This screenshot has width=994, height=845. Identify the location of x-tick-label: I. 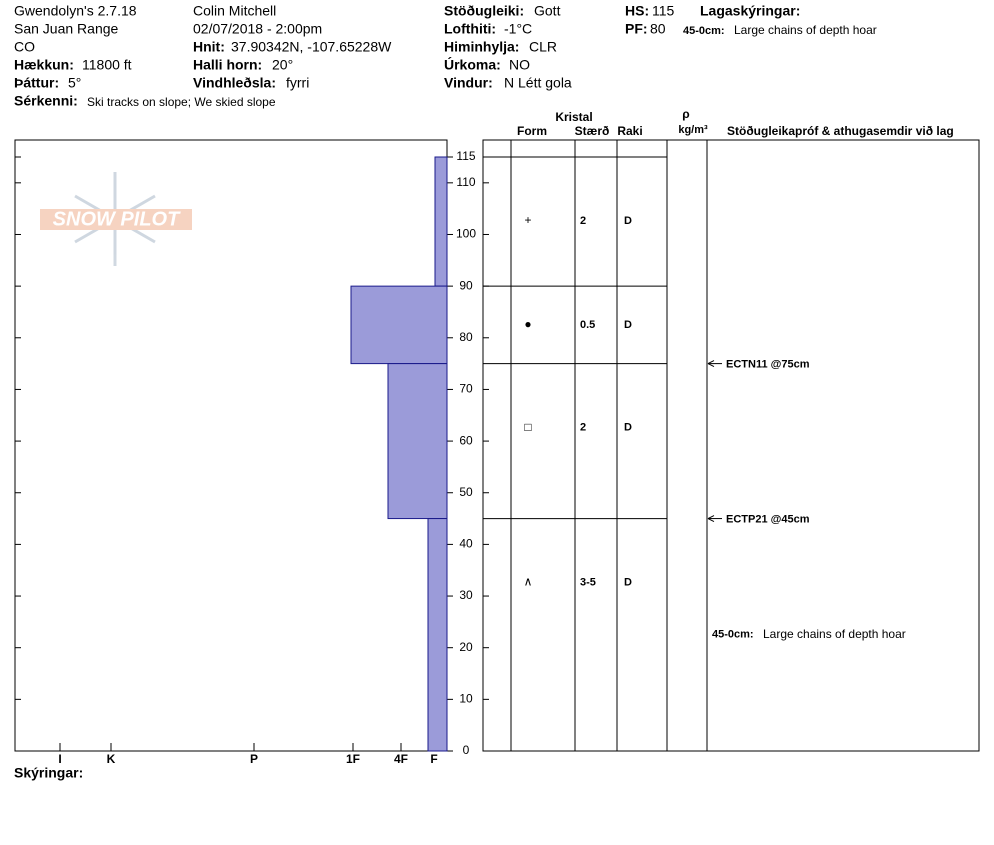
(59, 759).